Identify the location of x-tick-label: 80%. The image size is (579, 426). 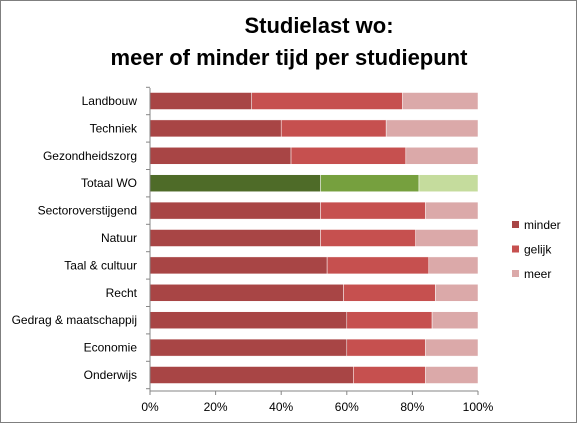
(412, 407).